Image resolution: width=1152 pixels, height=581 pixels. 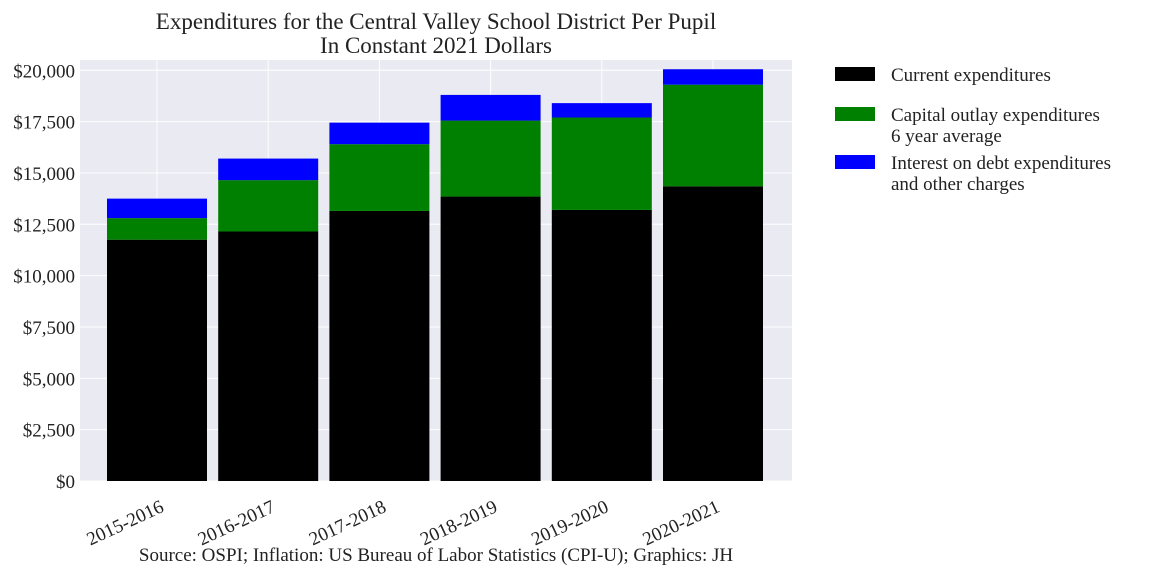 What do you see at coordinates (971, 75) in the screenshot?
I see `legend-label: Current expenditures` at bounding box center [971, 75].